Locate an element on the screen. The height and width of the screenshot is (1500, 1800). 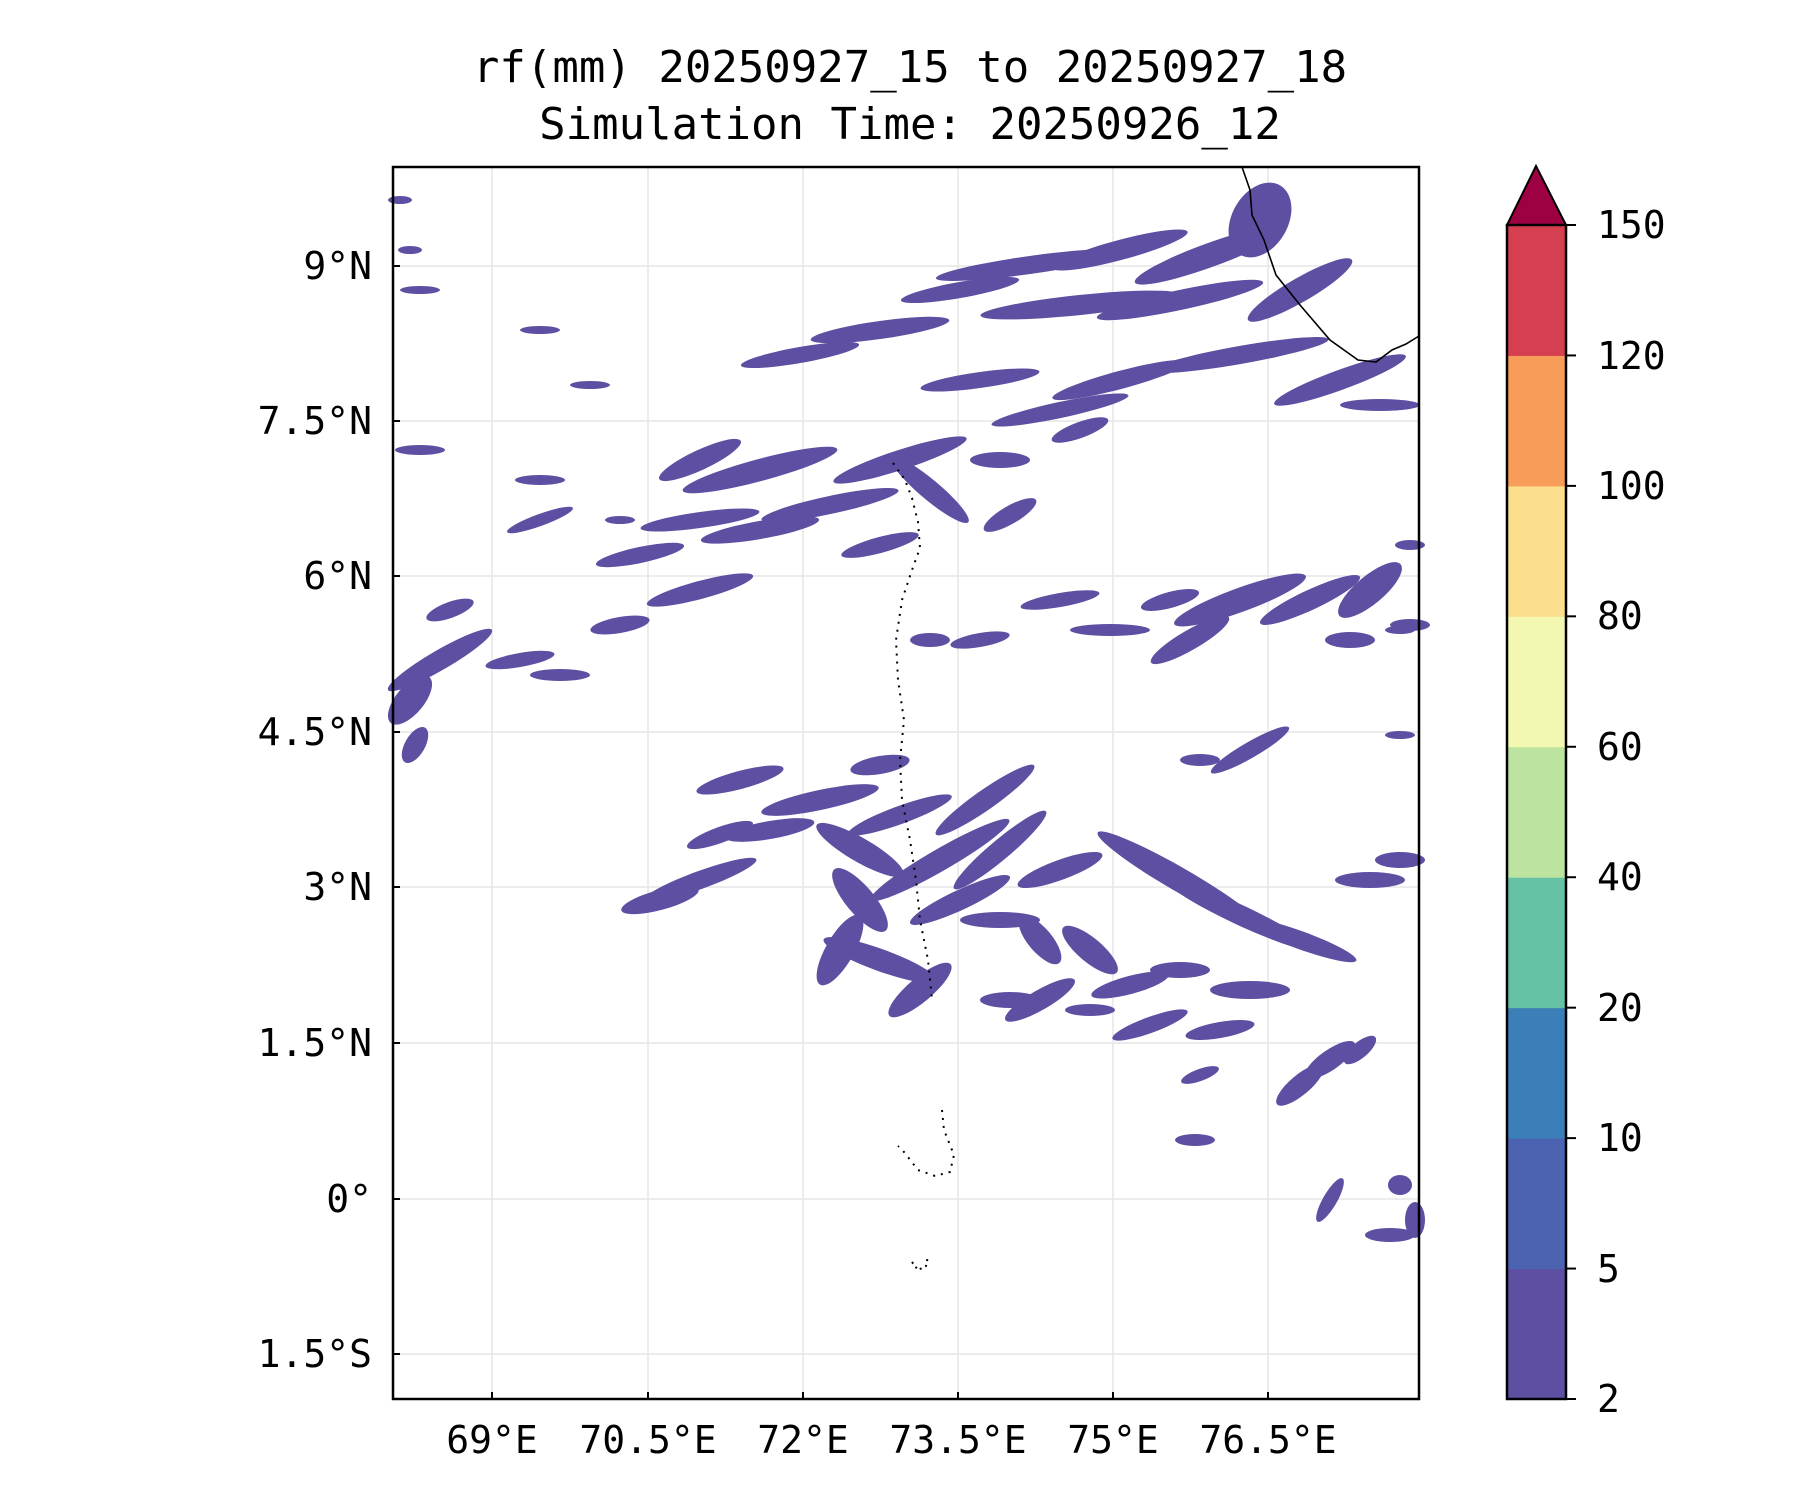
x-tick-label: 75°E is located at coordinates (1113, 1440).